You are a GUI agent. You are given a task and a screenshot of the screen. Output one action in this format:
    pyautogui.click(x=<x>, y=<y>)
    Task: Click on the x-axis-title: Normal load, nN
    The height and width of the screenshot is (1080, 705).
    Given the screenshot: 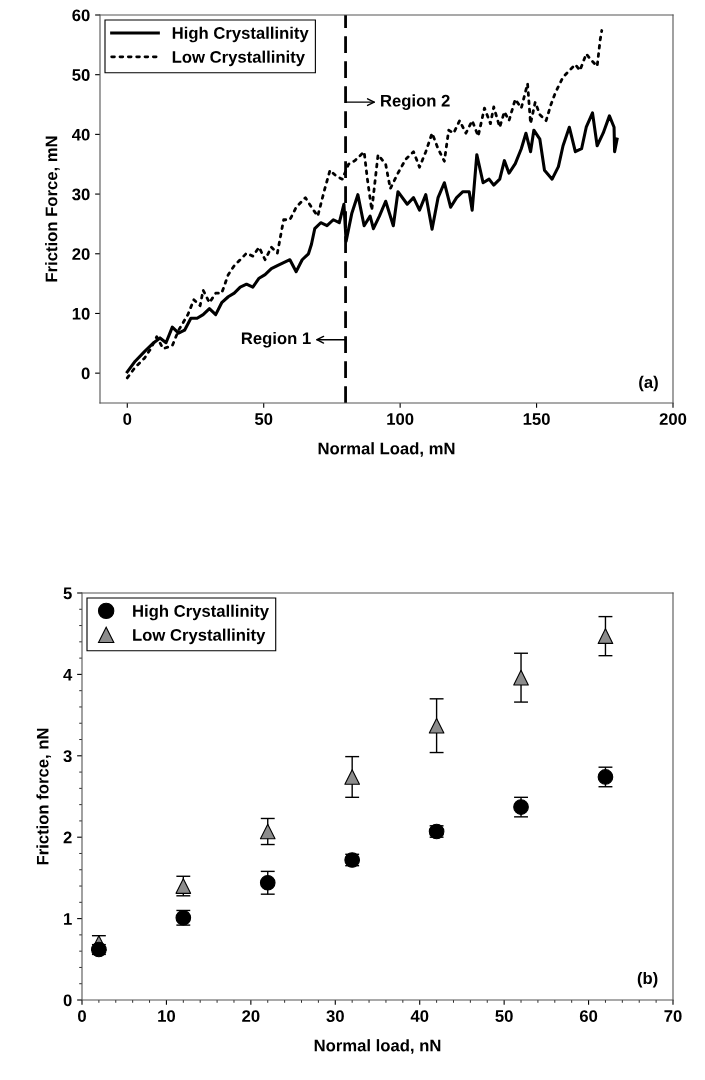 What is the action you would take?
    pyautogui.click(x=377, y=1046)
    